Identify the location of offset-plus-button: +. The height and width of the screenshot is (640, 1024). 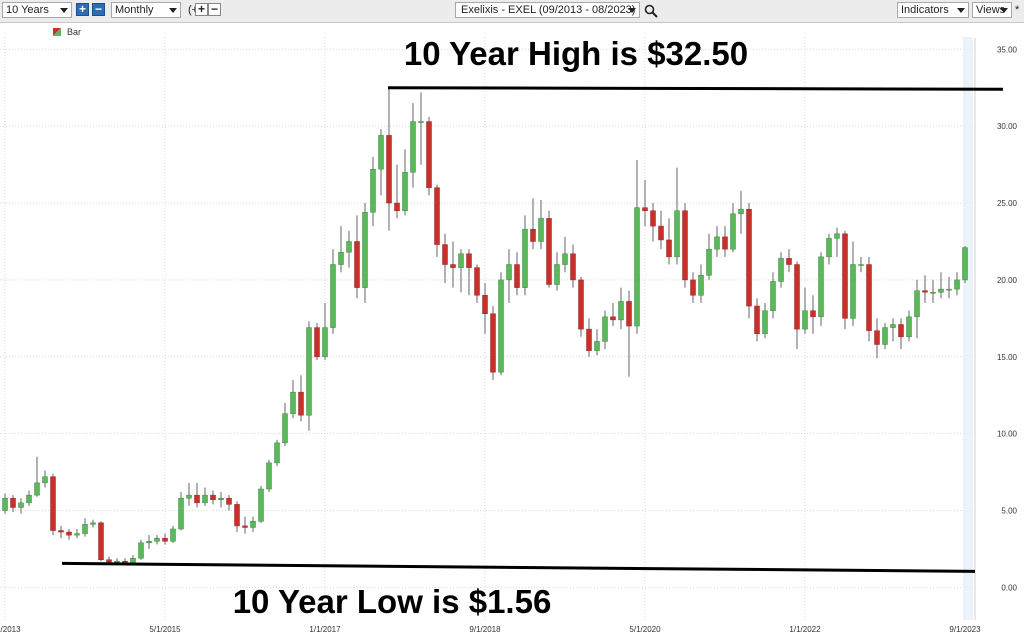
(201, 9).